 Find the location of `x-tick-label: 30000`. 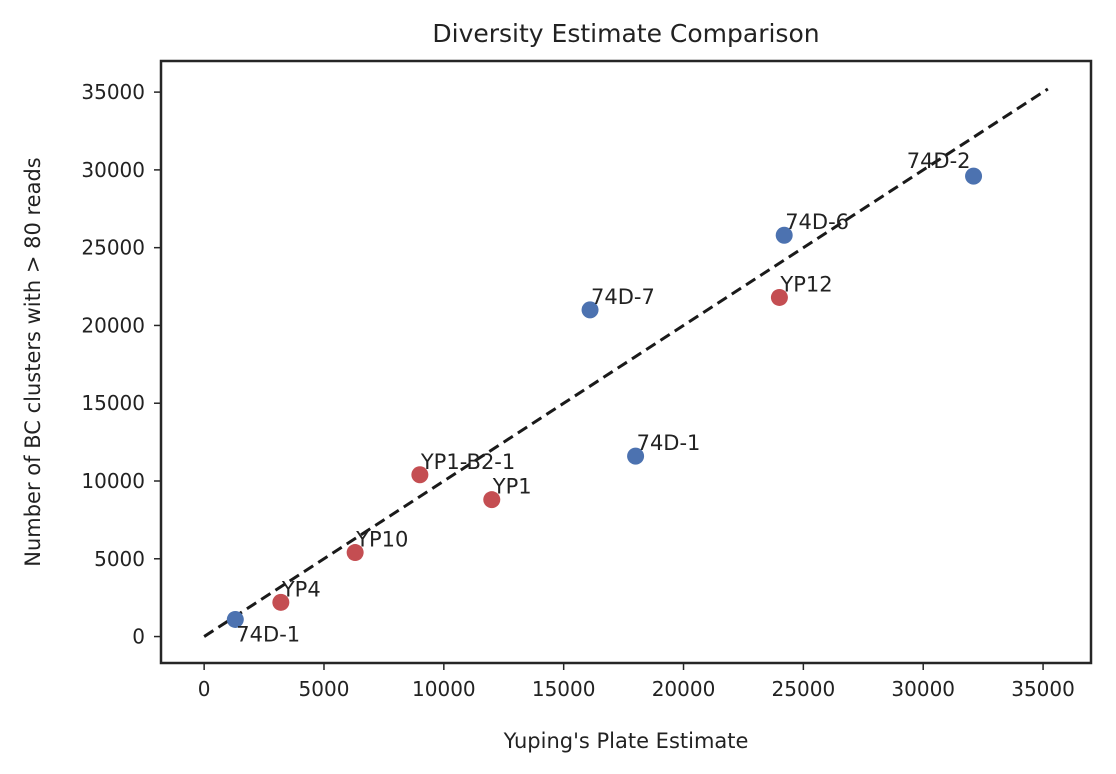

x-tick-label: 30000 is located at coordinates (923, 689).